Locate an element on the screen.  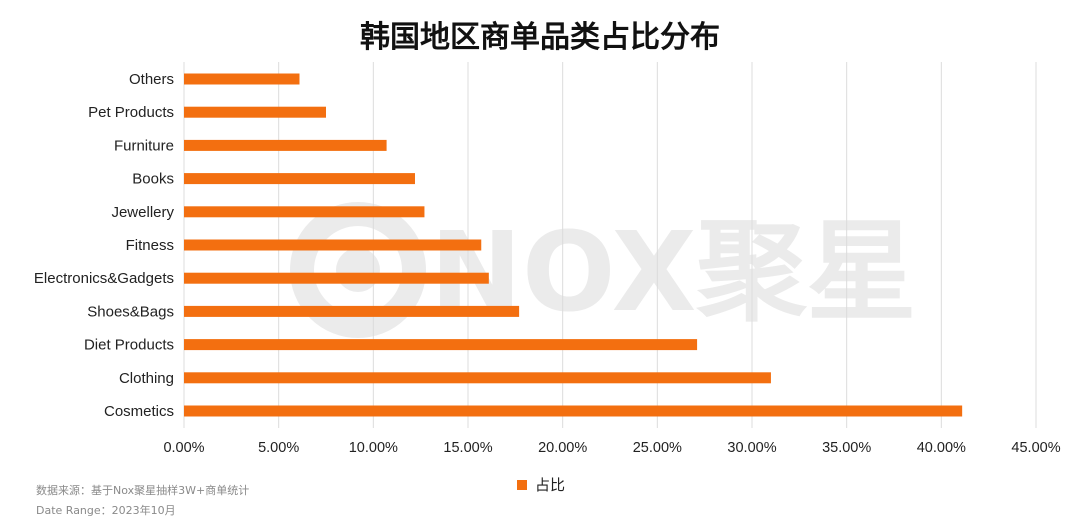
category-label: Fitness is located at coordinates (150, 245).